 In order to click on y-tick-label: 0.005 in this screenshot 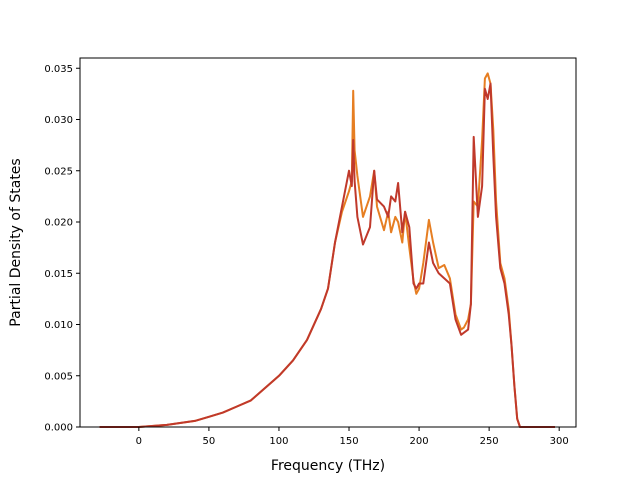, I will do `click(58, 376)`.